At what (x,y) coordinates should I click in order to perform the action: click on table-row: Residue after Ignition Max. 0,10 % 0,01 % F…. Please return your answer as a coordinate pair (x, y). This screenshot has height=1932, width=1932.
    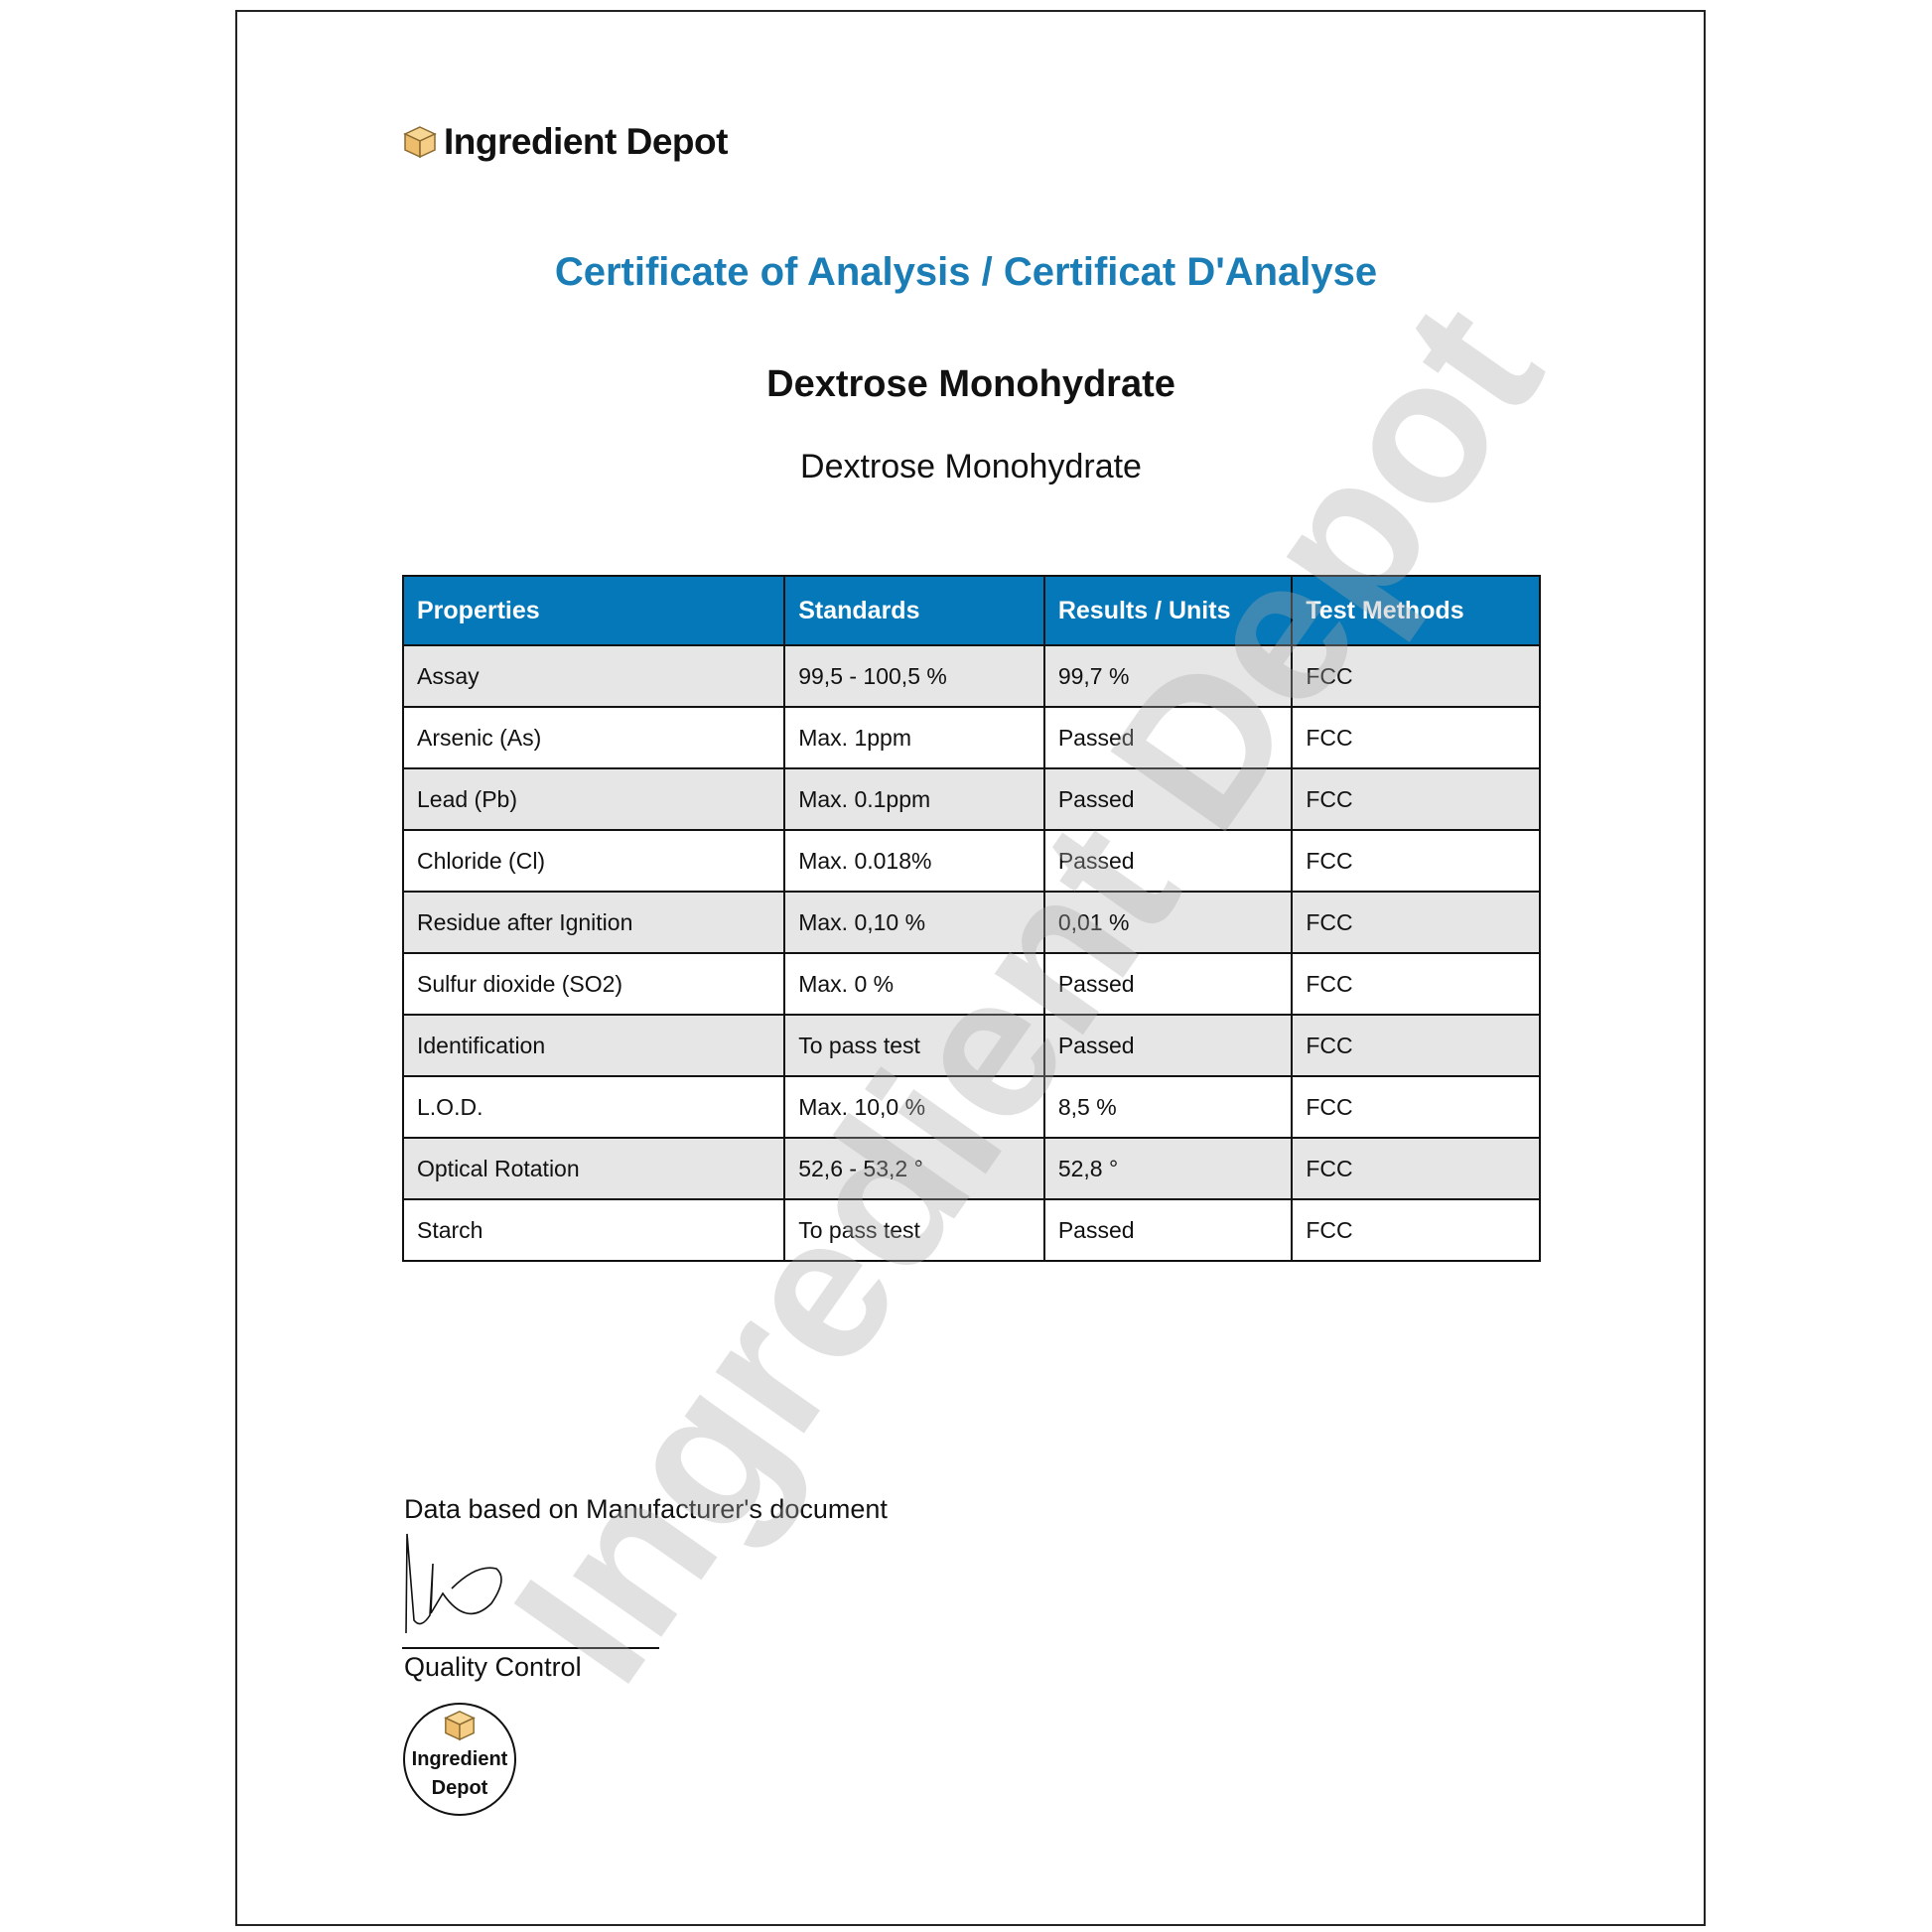
    Looking at the image, I should click on (971, 922).